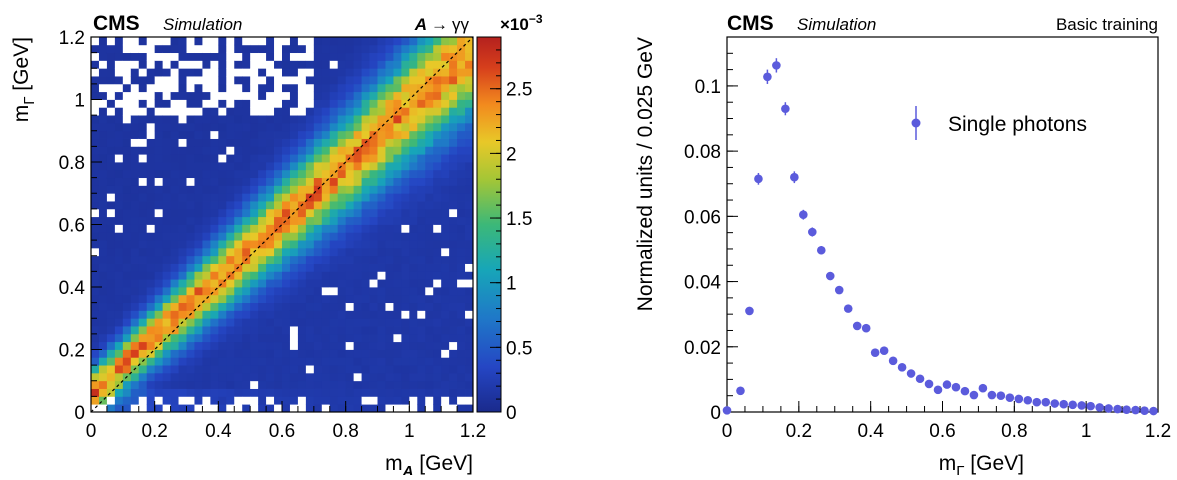  Describe the element at coordinates (429, 463) in the screenshot. I see `left-x-axis-title: mA [GeV]` at that location.